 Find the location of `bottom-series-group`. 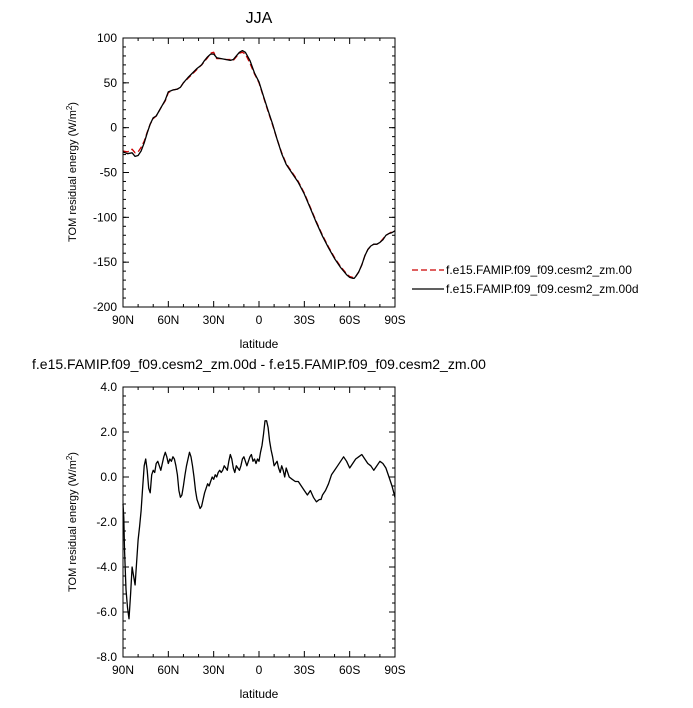

bottom-series-group is located at coordinates (259, 520).